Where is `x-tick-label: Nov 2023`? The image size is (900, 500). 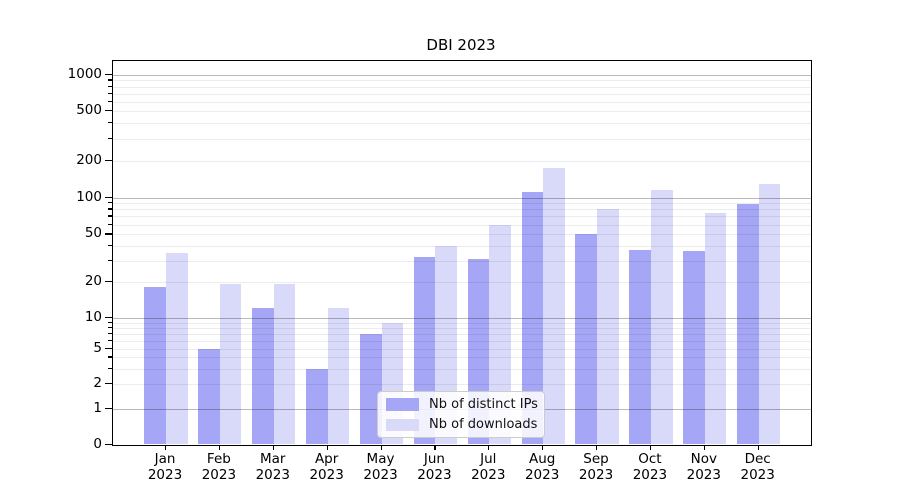 x-tick-label: Nov 2023 is located at coordinates (703, 467).